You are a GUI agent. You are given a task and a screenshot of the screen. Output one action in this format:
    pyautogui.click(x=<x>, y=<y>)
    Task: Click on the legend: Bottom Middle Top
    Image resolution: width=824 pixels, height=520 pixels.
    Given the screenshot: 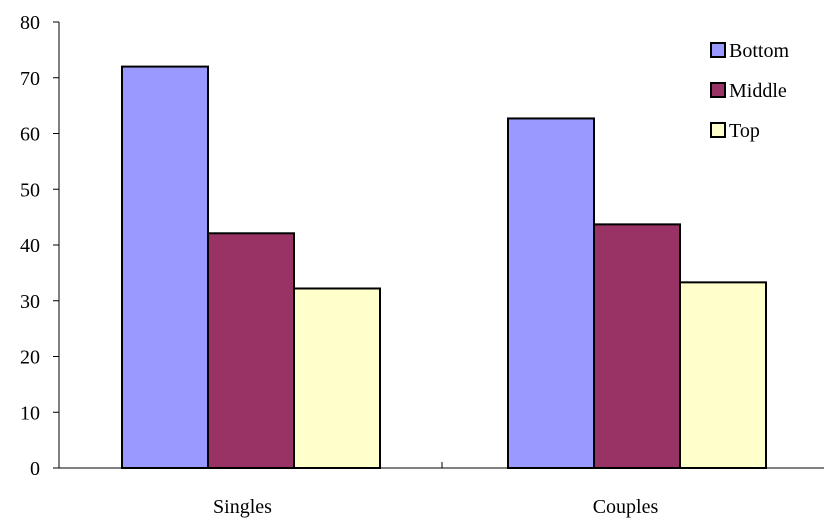 What is the action you would take?
    pyautogui.click(x=749, y=91)
    